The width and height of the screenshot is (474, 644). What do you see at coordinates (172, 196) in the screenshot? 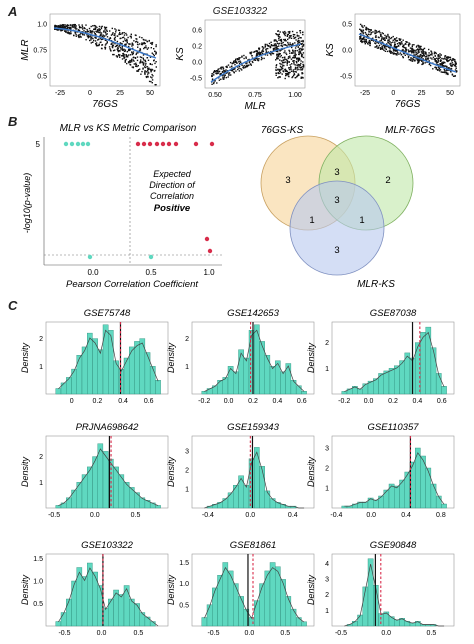
I see `corr-annotation-3: Correlation` at bounding box center [172, 196].